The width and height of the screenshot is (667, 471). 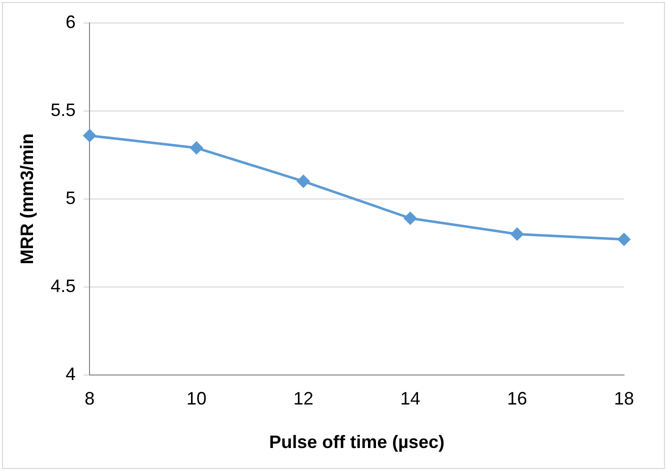 What do you see at coordinates (303, 398) in the screenshot?
I see `x-tick-label: 12` at bounding box center [303, 398].